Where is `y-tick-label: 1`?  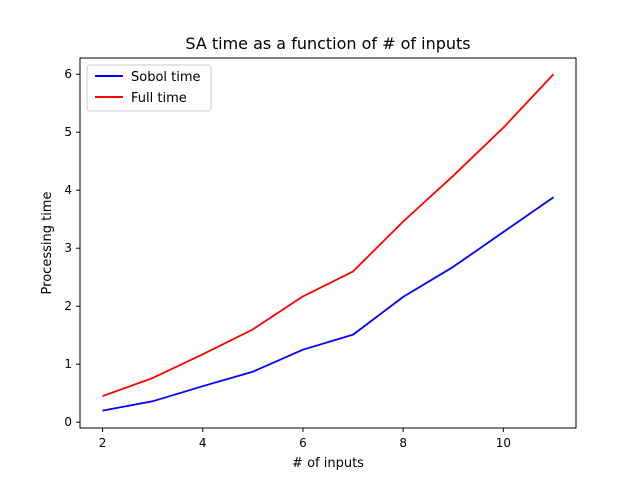 y-tick-label: 1 is located at coordinates (68, 364).